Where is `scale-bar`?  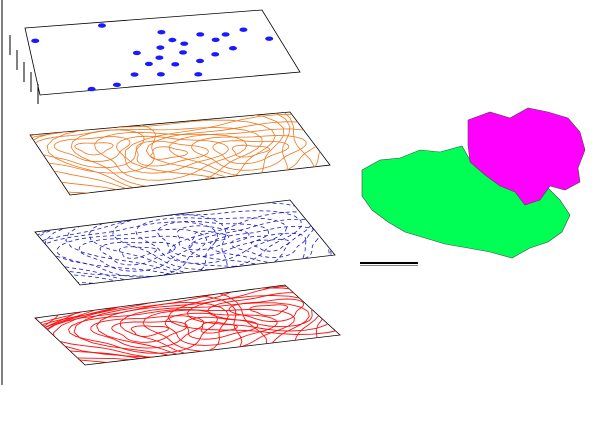
scale-bar is located at coordinates (389, 264).